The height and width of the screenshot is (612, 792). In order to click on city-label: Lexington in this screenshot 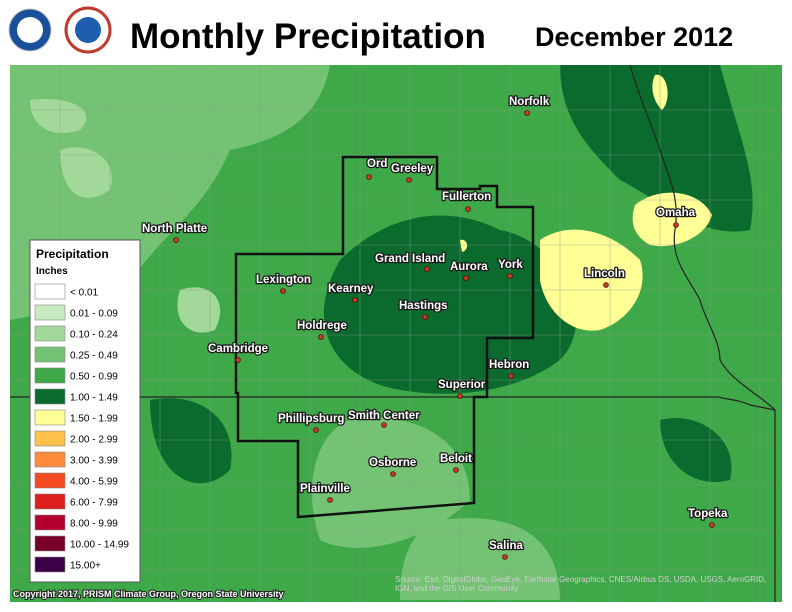, I will do `click(283, 280)`.